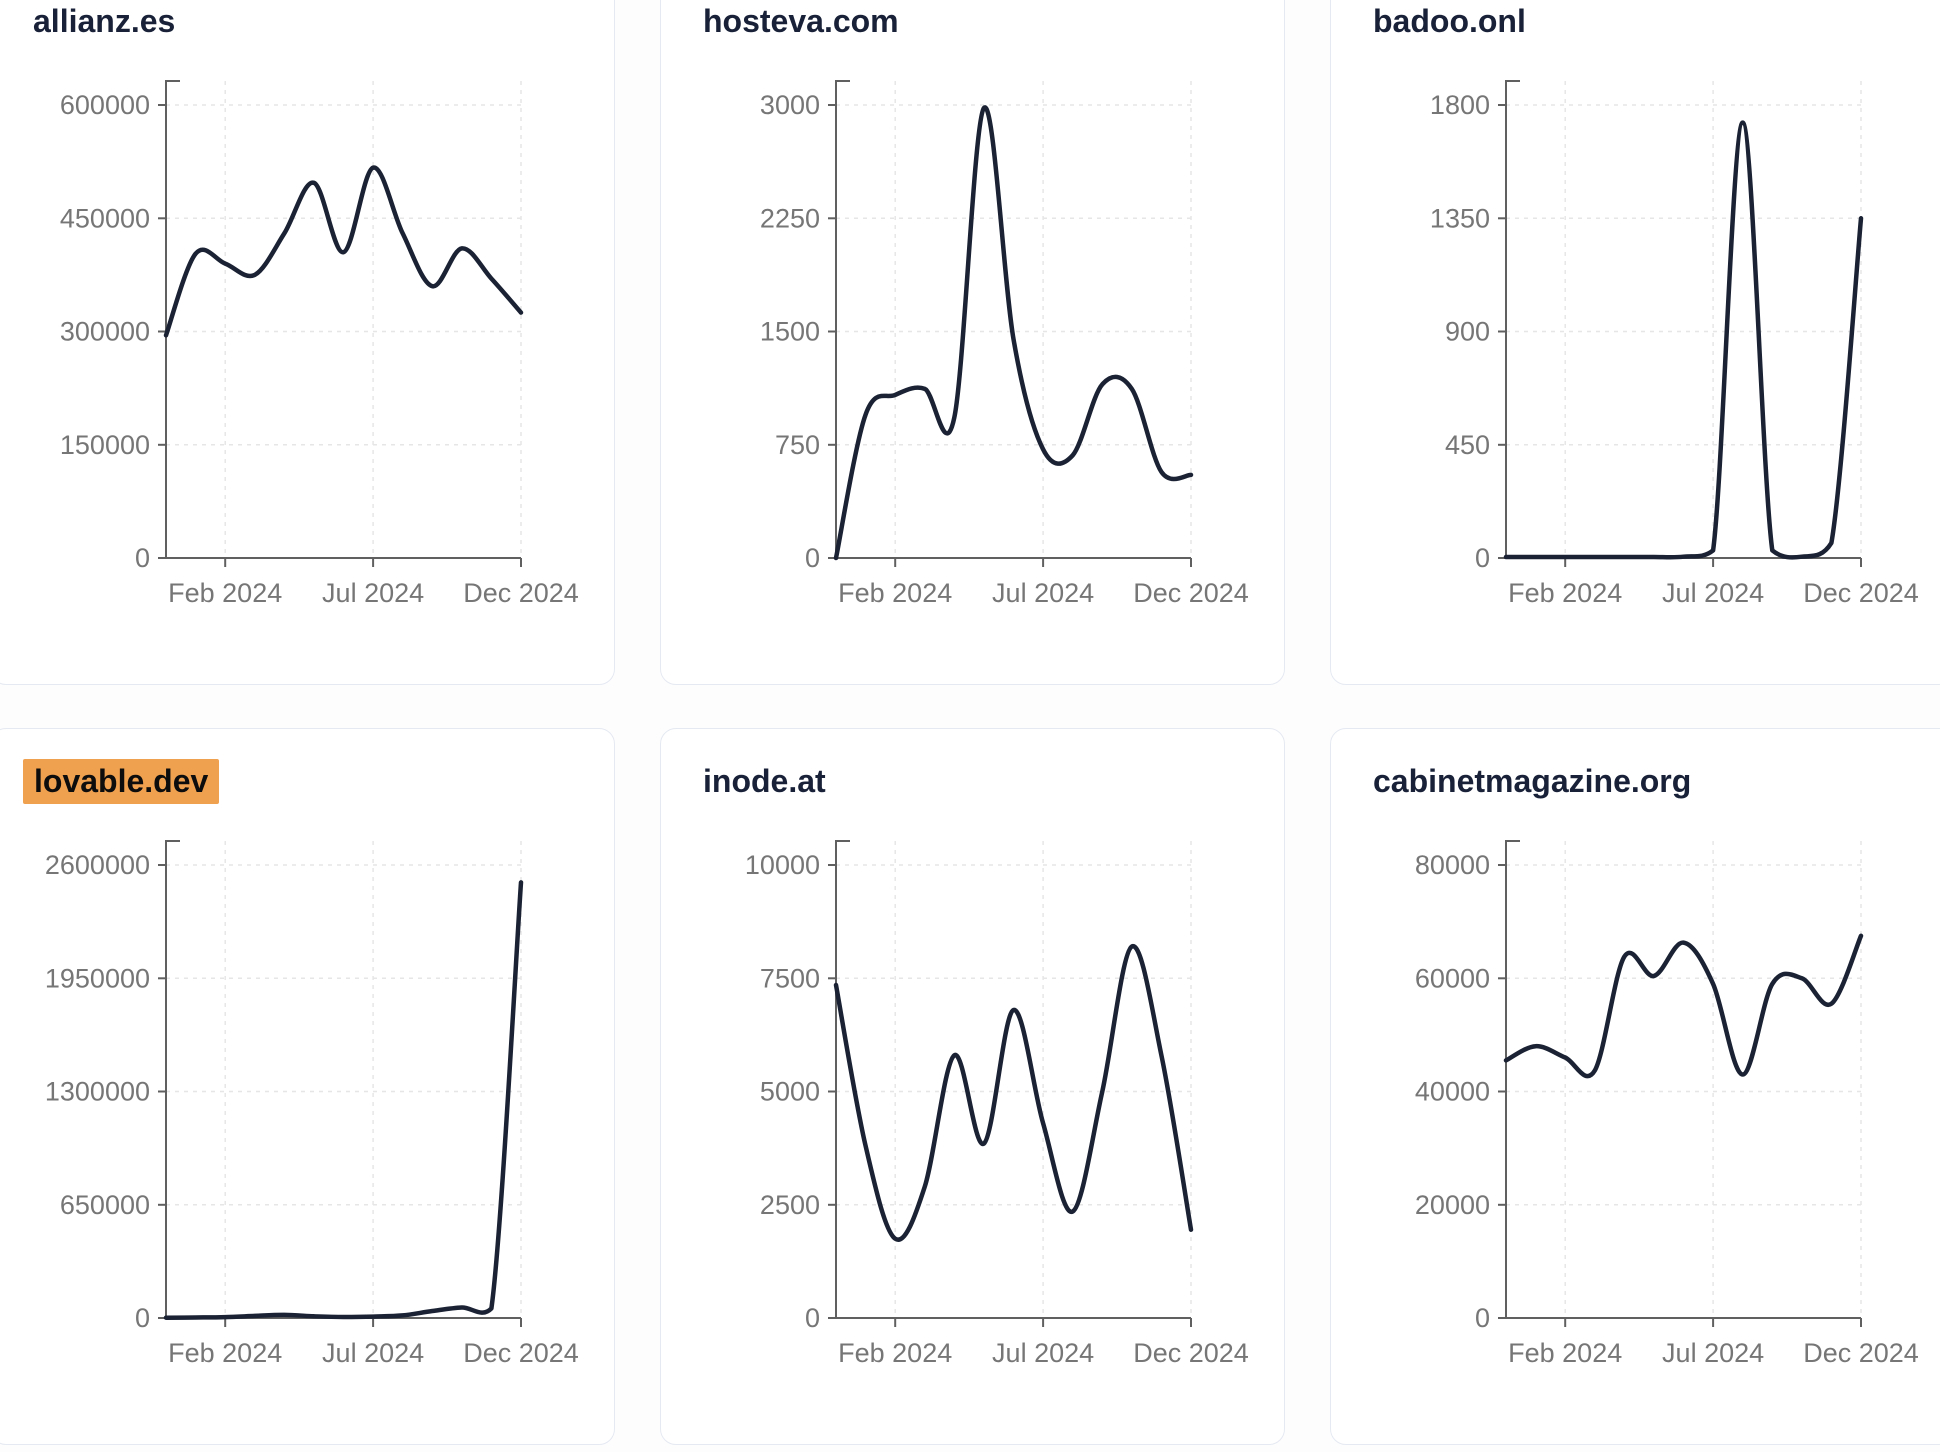  I want to click on svg-text: 20000, so click(1452, 1205).